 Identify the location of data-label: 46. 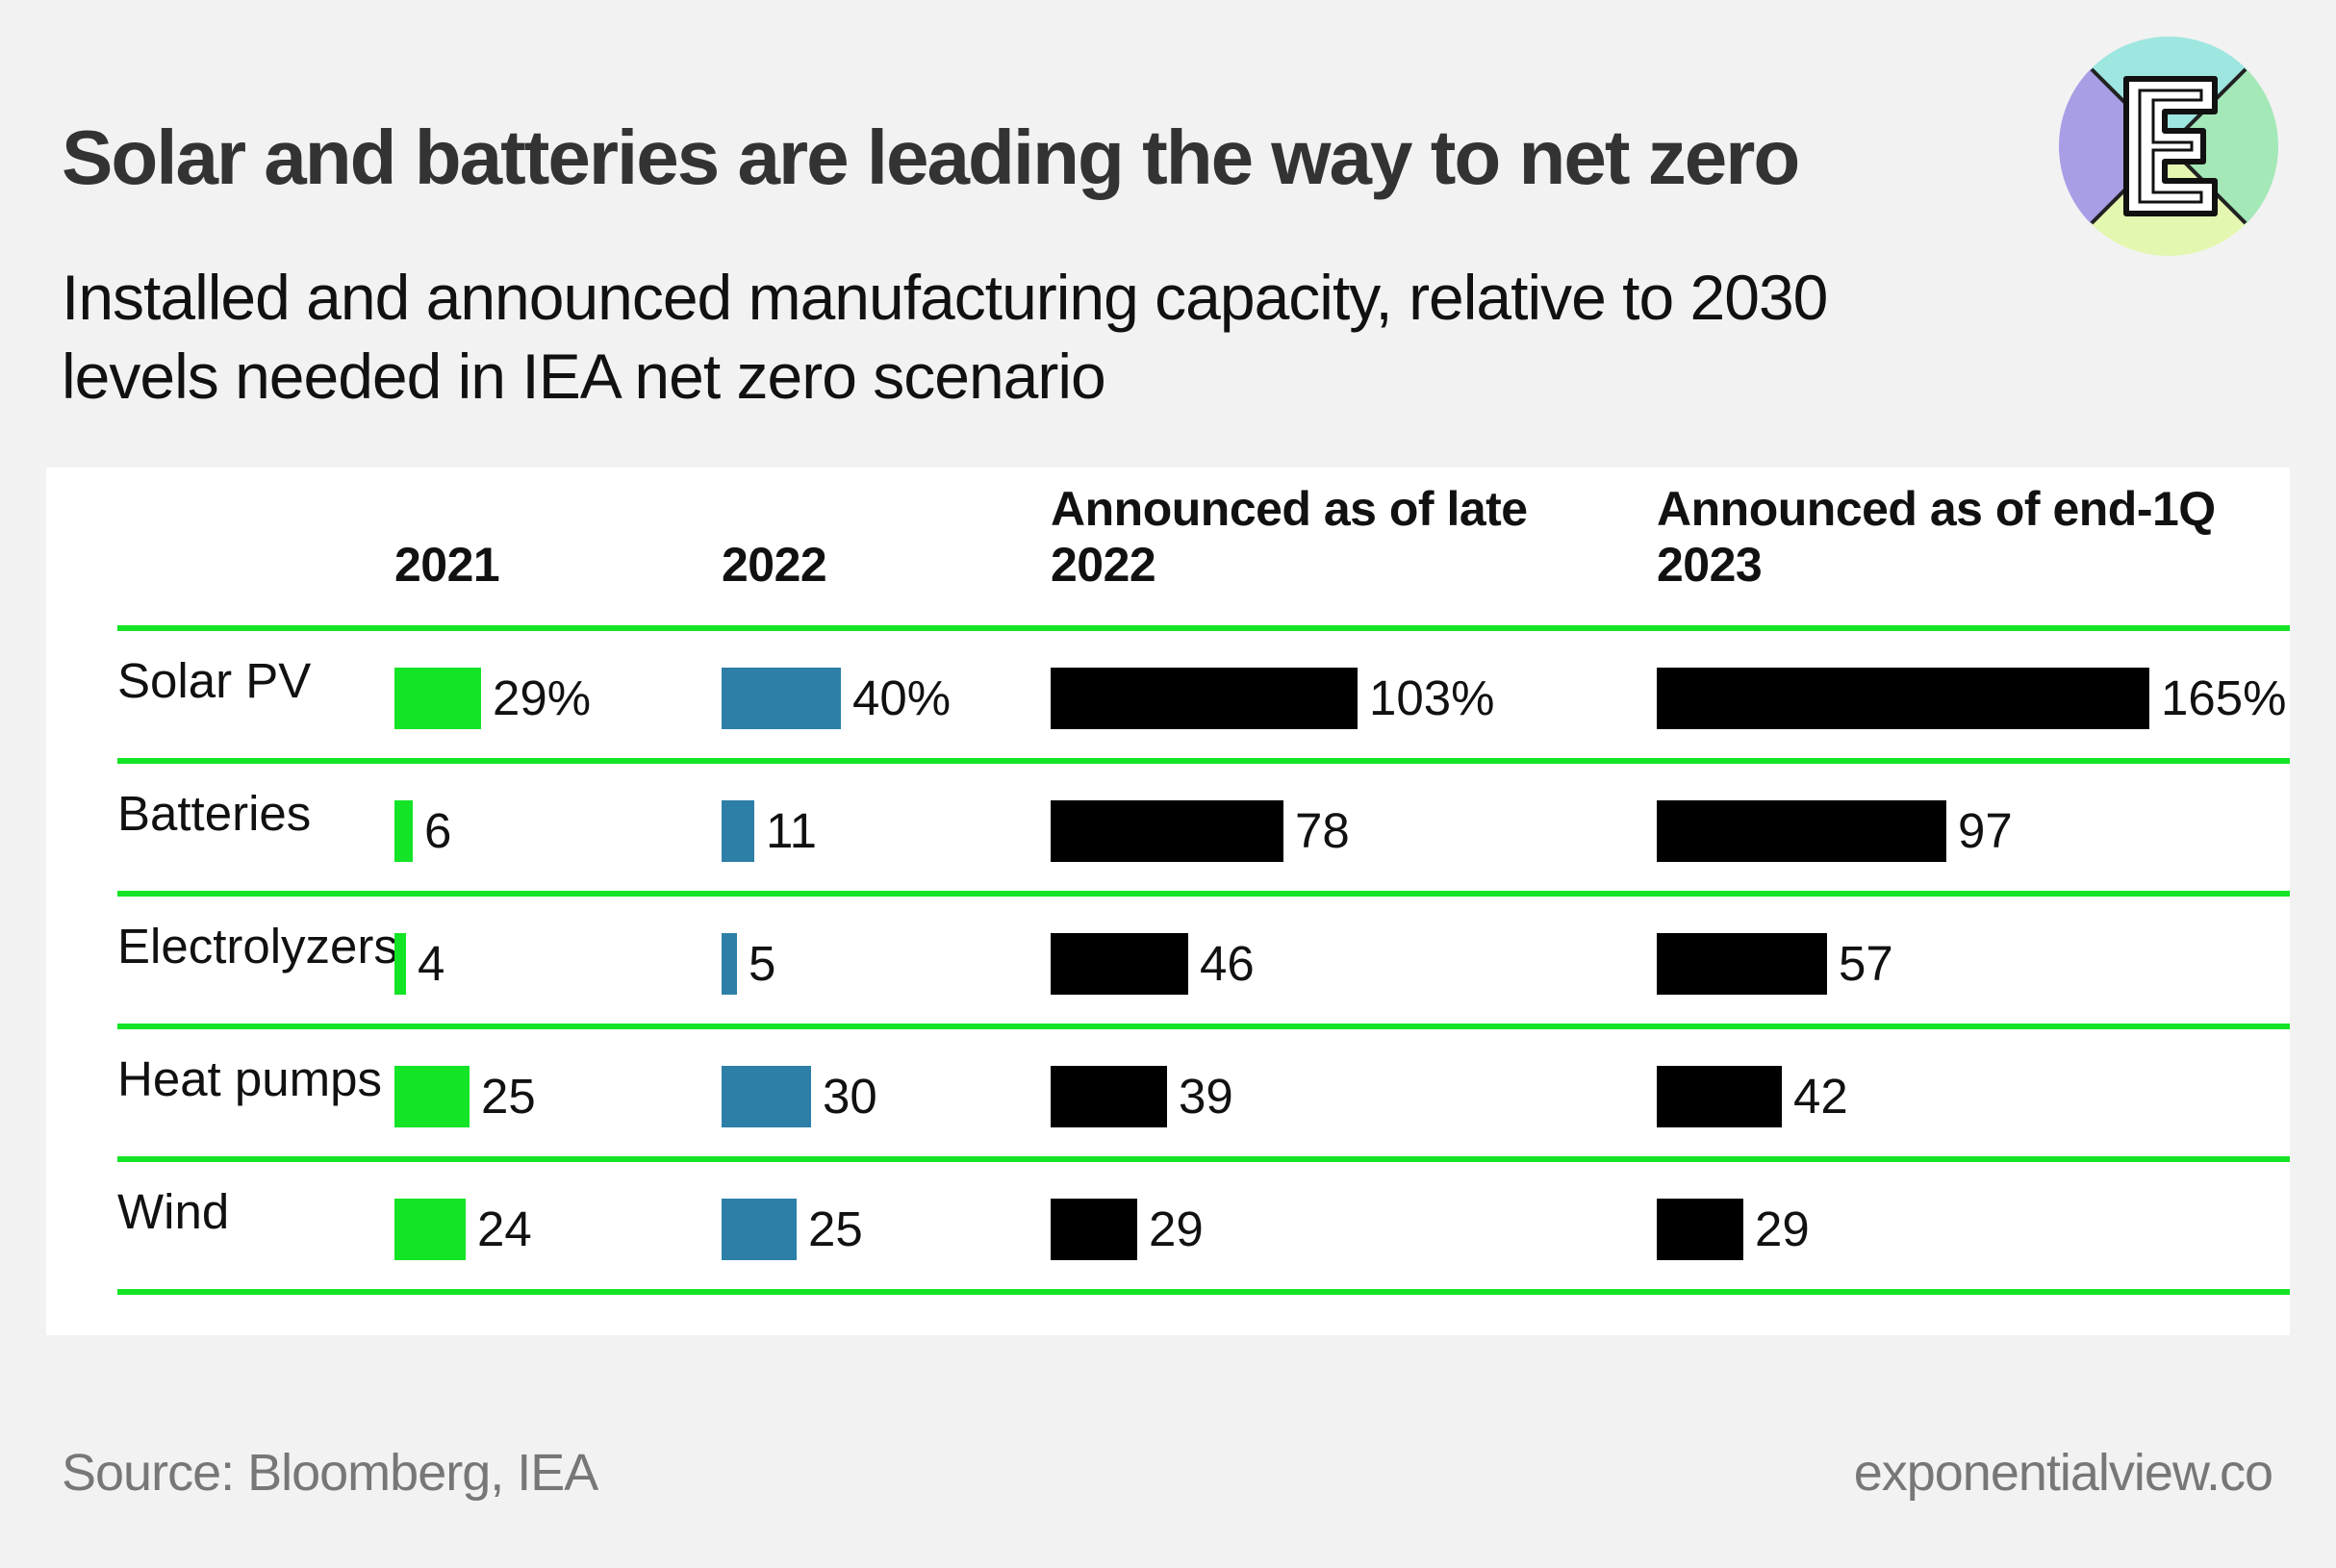
(1227, 963).